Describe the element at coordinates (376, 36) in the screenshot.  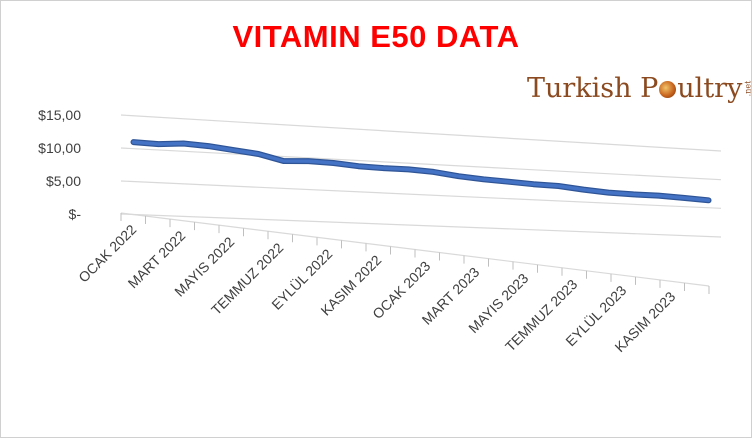
I see `chart-title: VITAMIN E50 DATA` at that location.